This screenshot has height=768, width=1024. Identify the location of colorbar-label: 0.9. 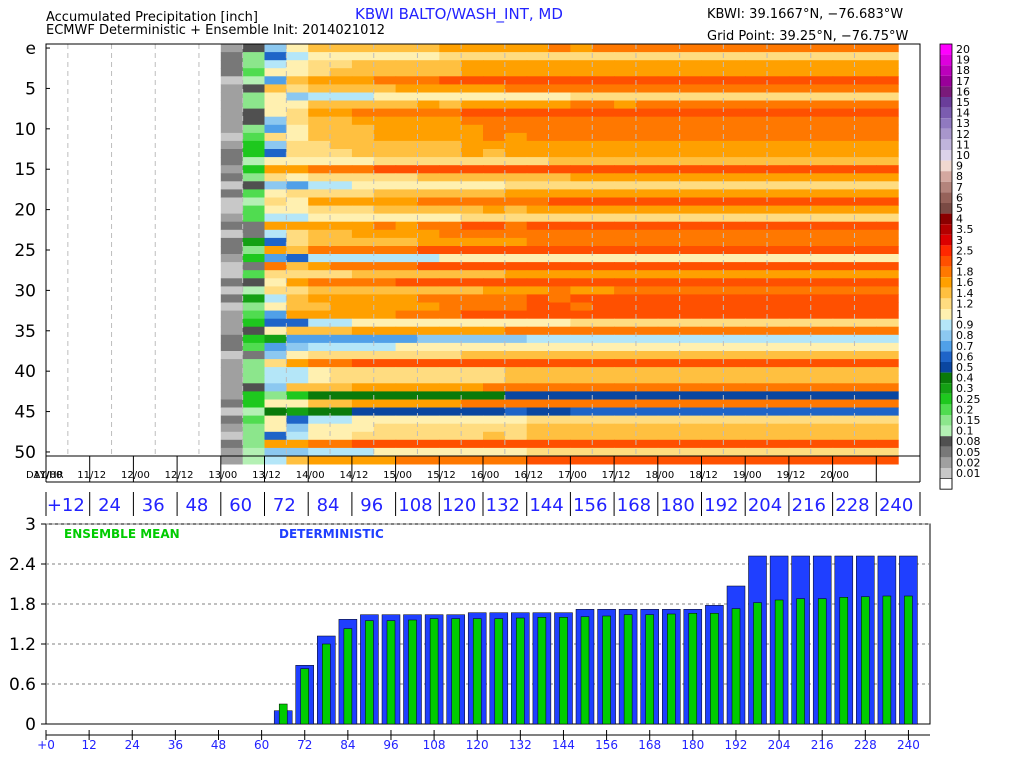
(965, 325).